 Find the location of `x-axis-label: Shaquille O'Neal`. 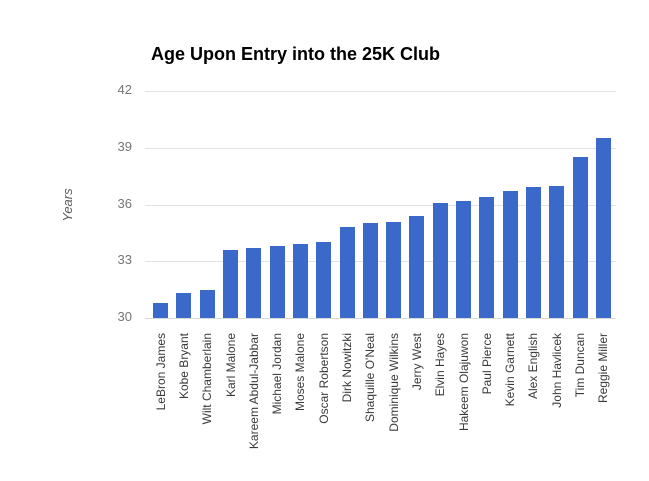

x-axis-label: Shaquille O'Neal is located at coordinates (370, 378).